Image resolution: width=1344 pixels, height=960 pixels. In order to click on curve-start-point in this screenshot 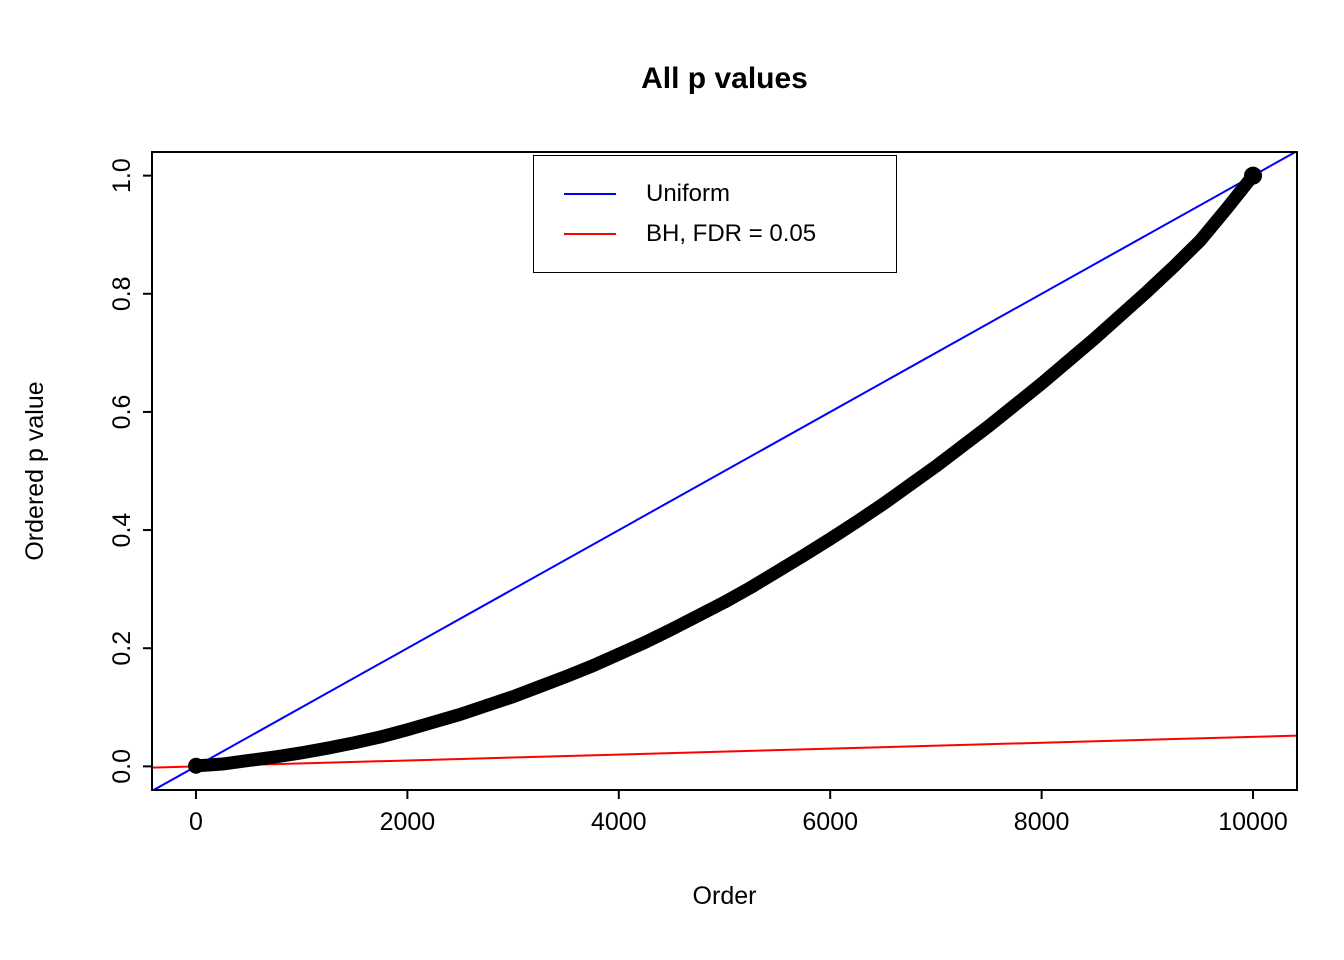, I will do `click(196, 765)`.